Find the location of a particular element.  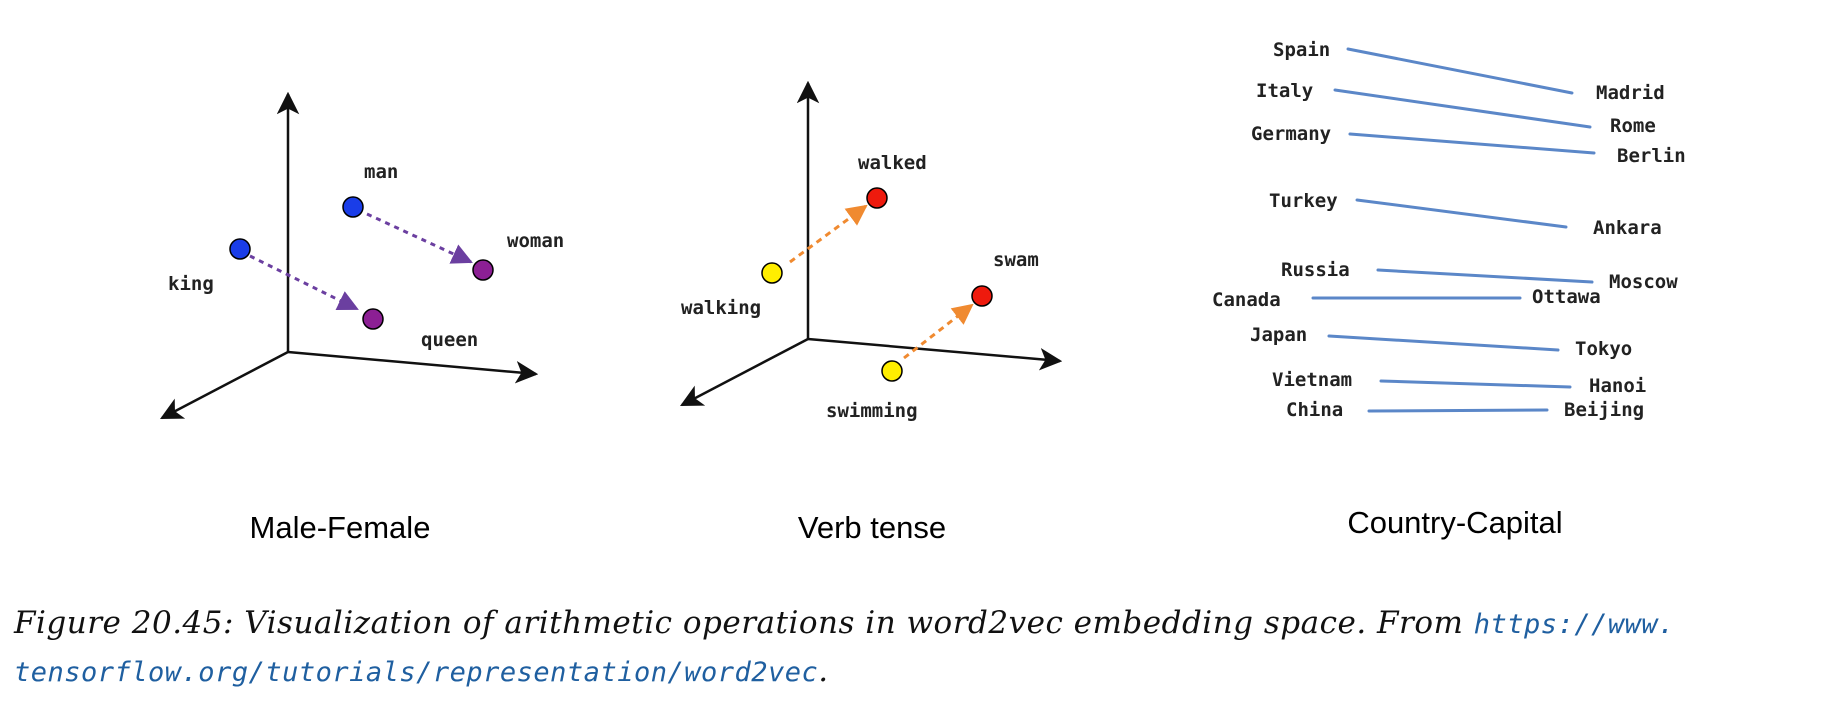

arrow-man-woman is located at coordinates (419, 238).